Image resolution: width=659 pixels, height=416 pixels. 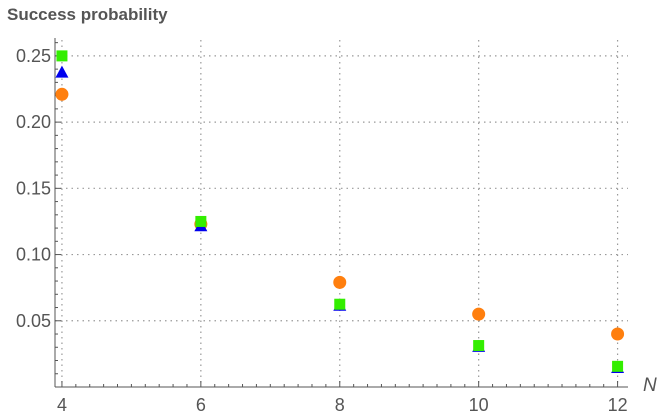 I want to click on y-tick-label-0.05: 0.05, so click(x=33, y=321).